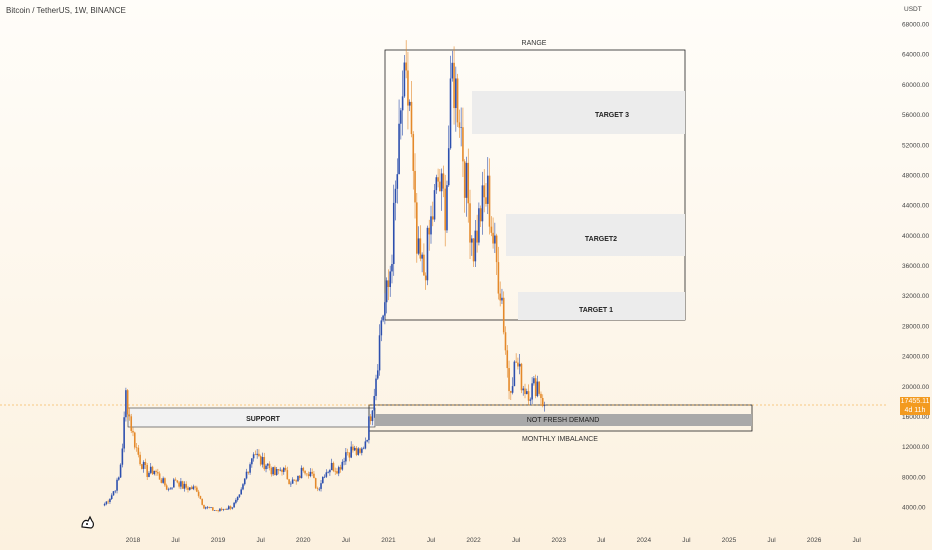 The image size is (932, 550). I want to click on target3-zone, so click(578, 112).